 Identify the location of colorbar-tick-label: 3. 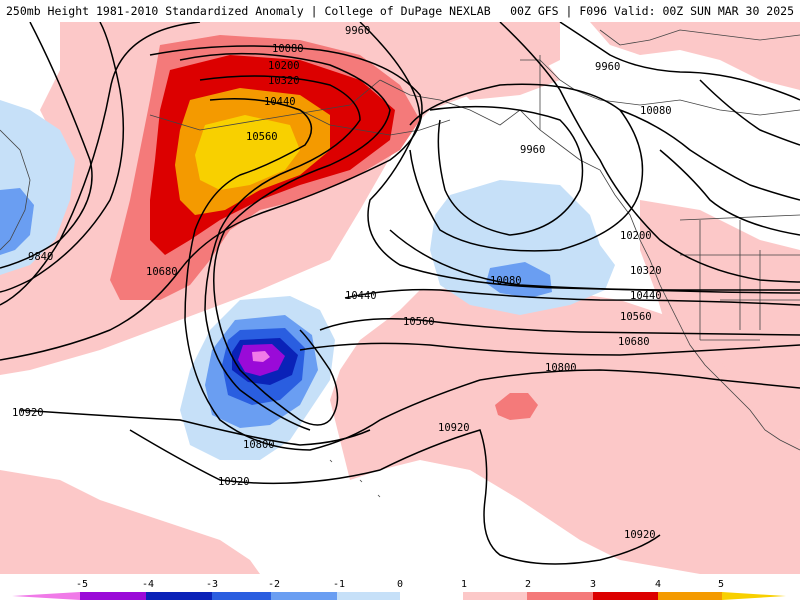
(593, 584).